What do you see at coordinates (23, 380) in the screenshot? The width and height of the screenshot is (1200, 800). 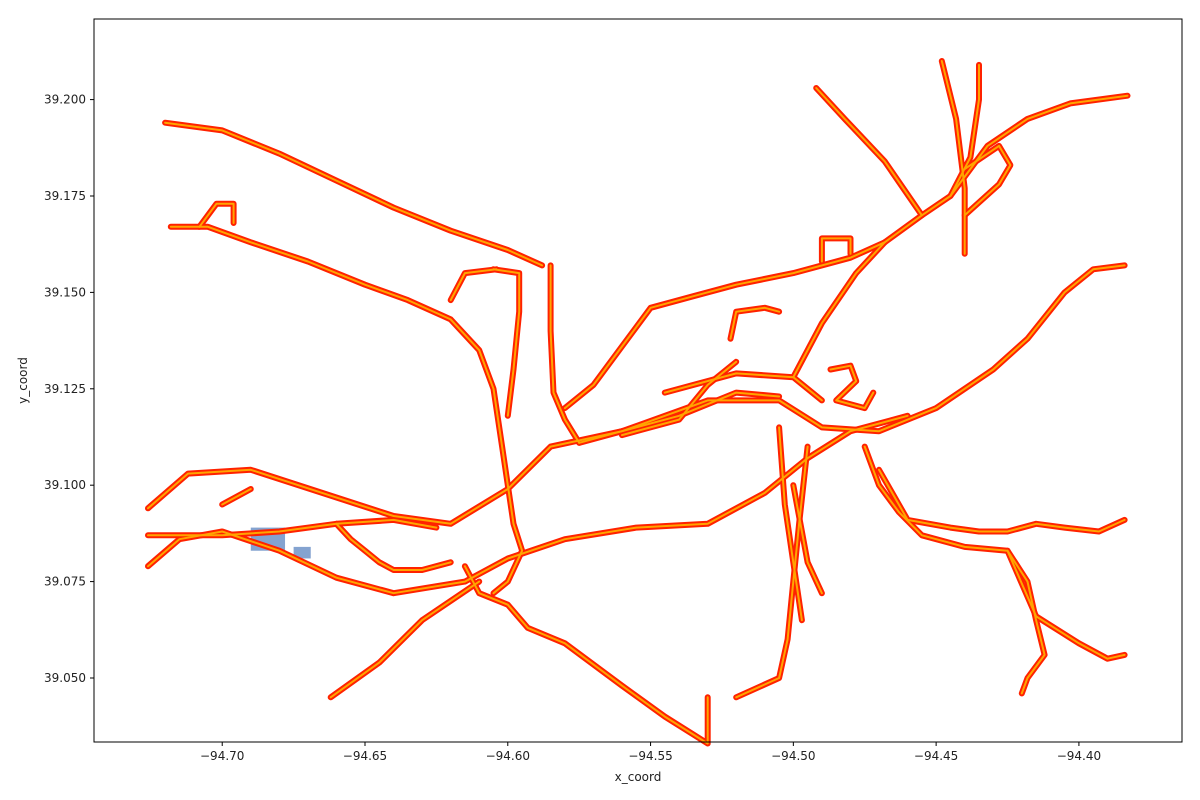 I see `y-axis-label: y_coord` at bounding box center [23, 380].